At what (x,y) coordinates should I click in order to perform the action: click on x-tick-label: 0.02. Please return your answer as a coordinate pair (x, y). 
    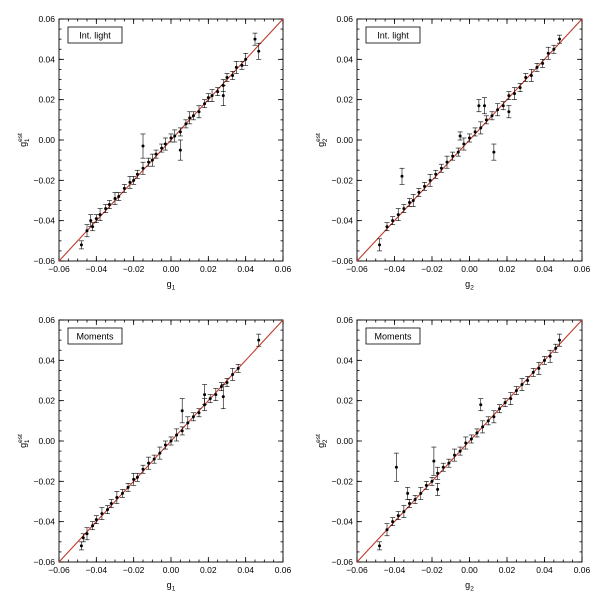
    Looking at the image, I should click on (507, 570).